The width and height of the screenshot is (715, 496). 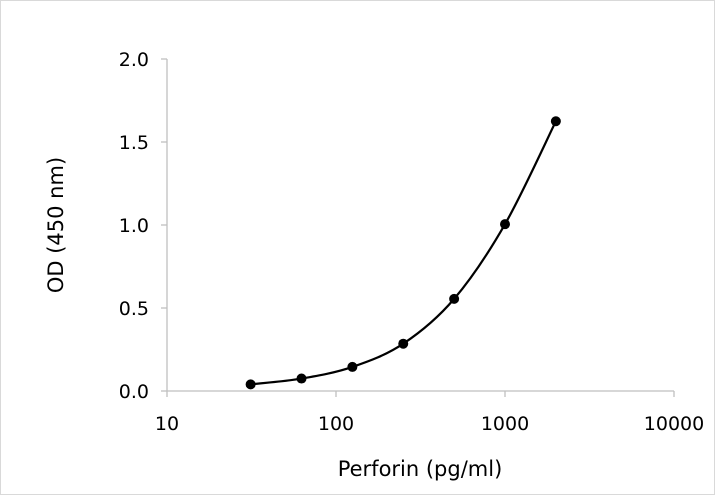 What do you see at coordinates (56, 225) in the screenshot?
I see `y-axis-title: OD (450 nm)` at bounding box center [56, 225].